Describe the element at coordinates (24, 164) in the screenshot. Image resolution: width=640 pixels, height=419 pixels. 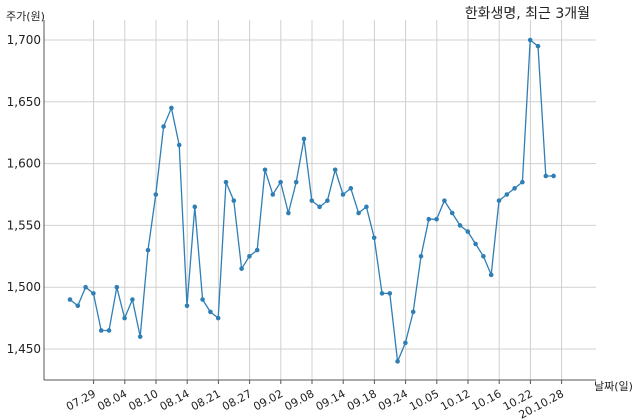
I see `y-tick-label: 1,600` at that location.